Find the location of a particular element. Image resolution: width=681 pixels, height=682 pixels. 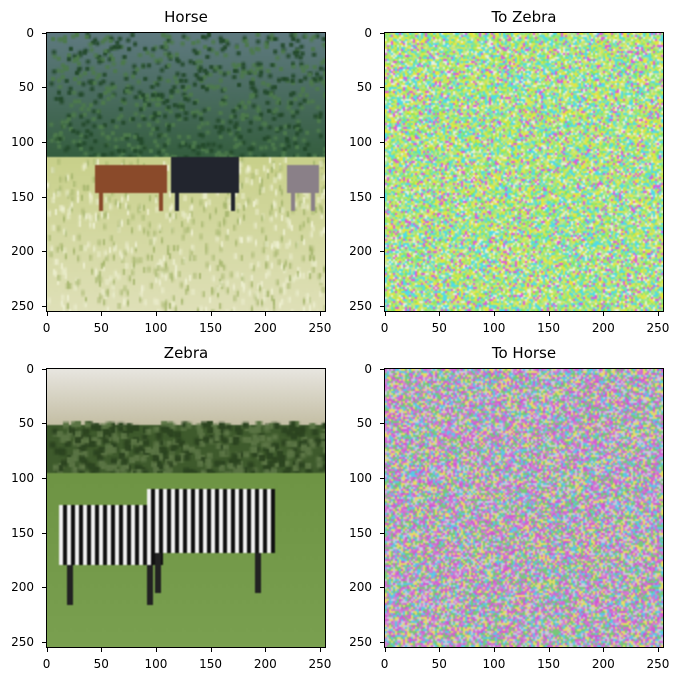

subplot-title: To Horse is located at coordinates (524, 353).